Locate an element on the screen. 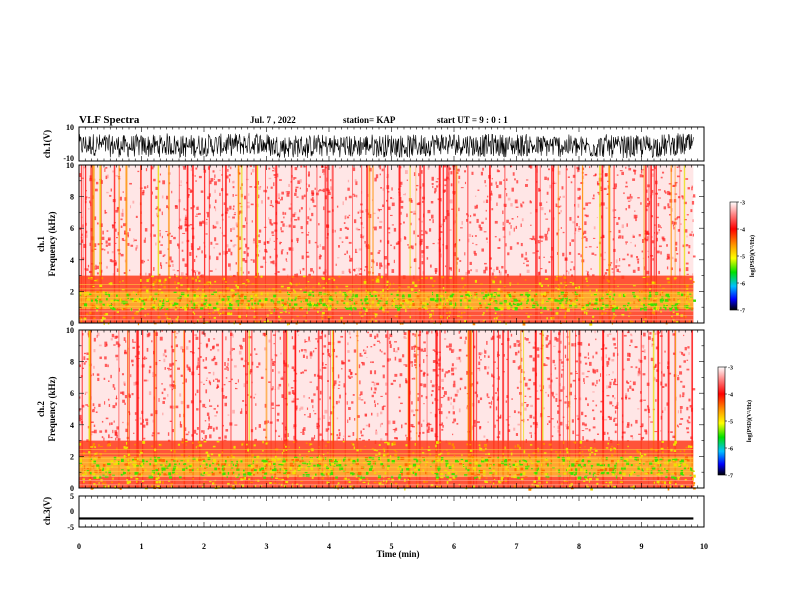  date-label: Jul. 7 , 2022 is located at coordinates (273, 120).